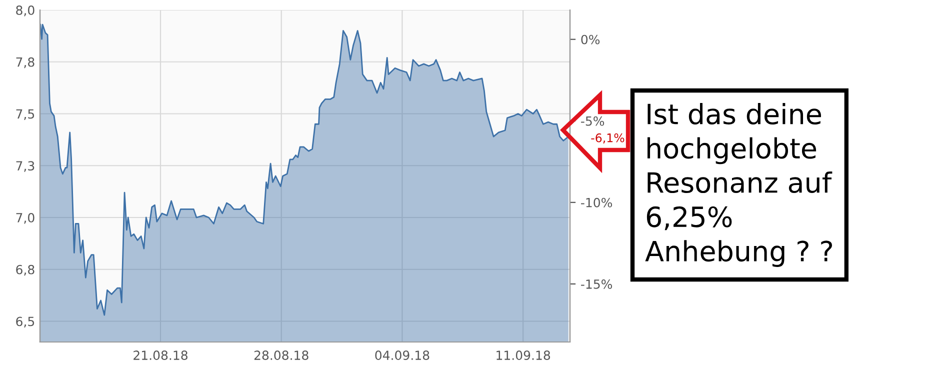 This screenshot has width=952, height=370. I want to click on x-tick-label: 11.09.18, so click(523, 355).